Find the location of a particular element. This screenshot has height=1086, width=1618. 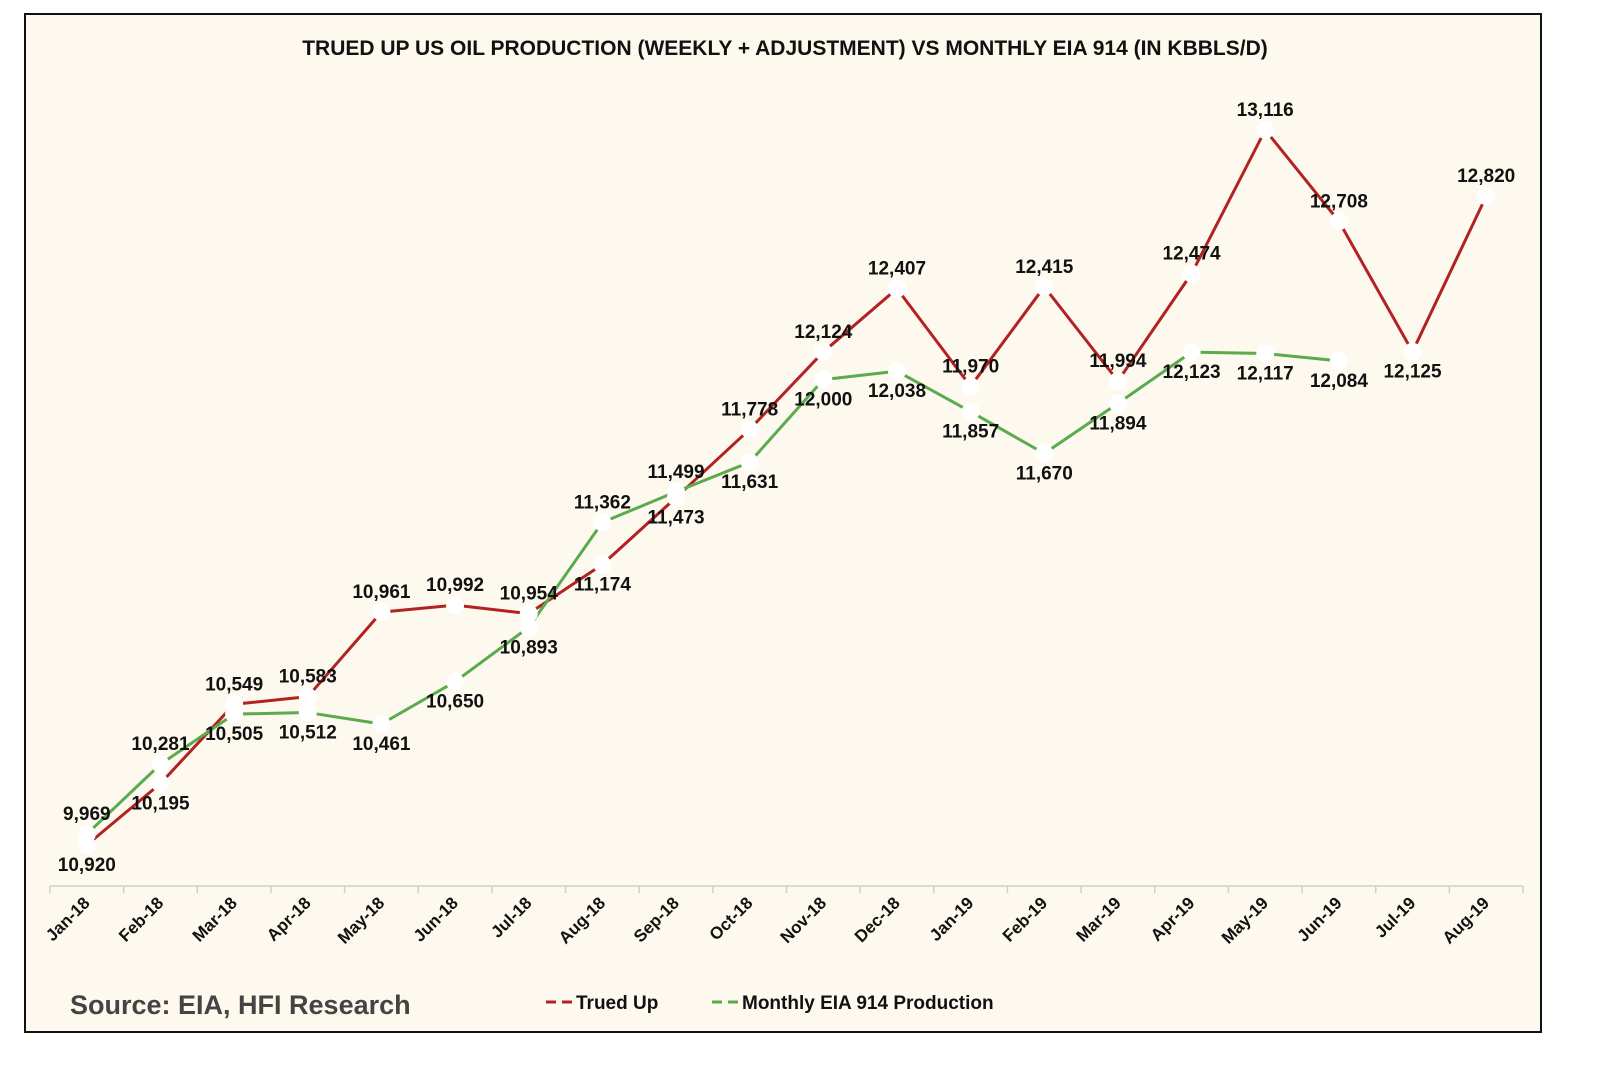

data-label: 10,920 is located at coordinates (87, 865).